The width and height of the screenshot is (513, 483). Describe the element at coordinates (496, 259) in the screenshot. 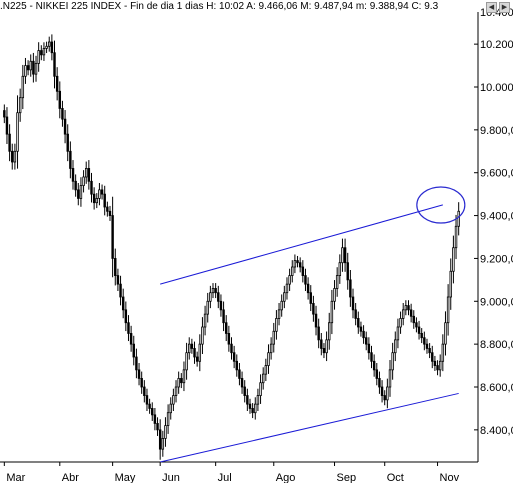

I see `y-tick-label: 9.200,00` at that location.